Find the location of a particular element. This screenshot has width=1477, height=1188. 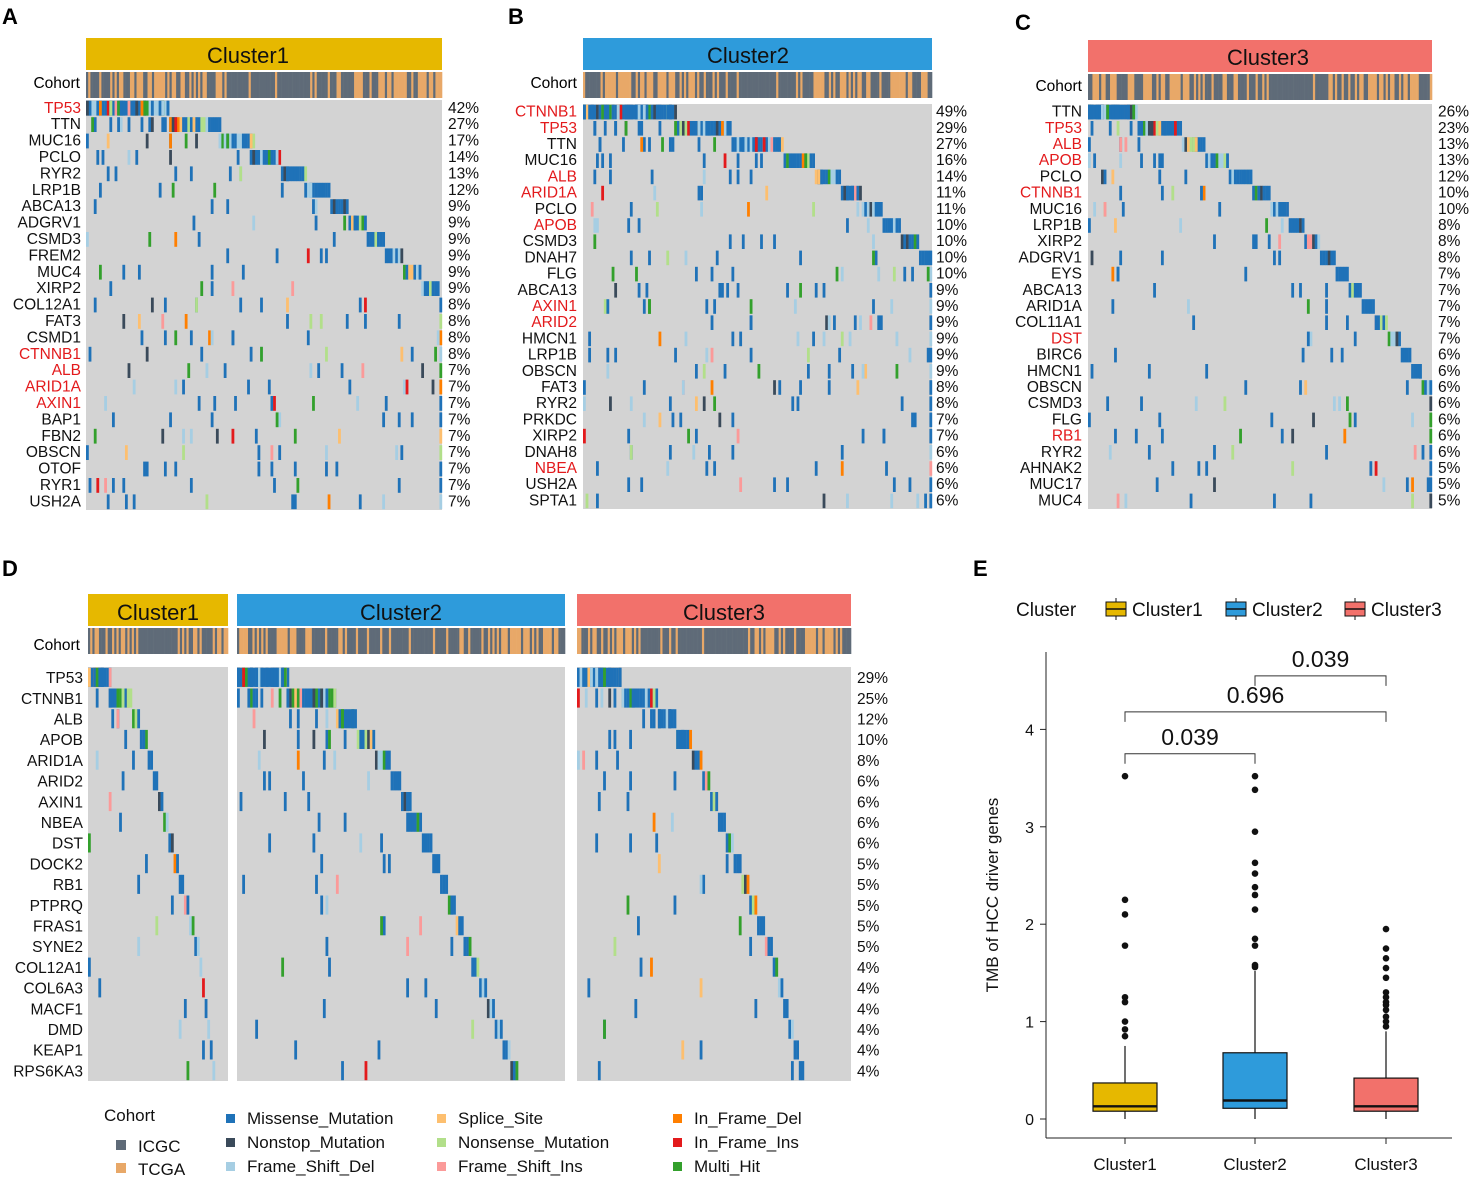

panel-letter-e: E is located at coordinates (980, 568).